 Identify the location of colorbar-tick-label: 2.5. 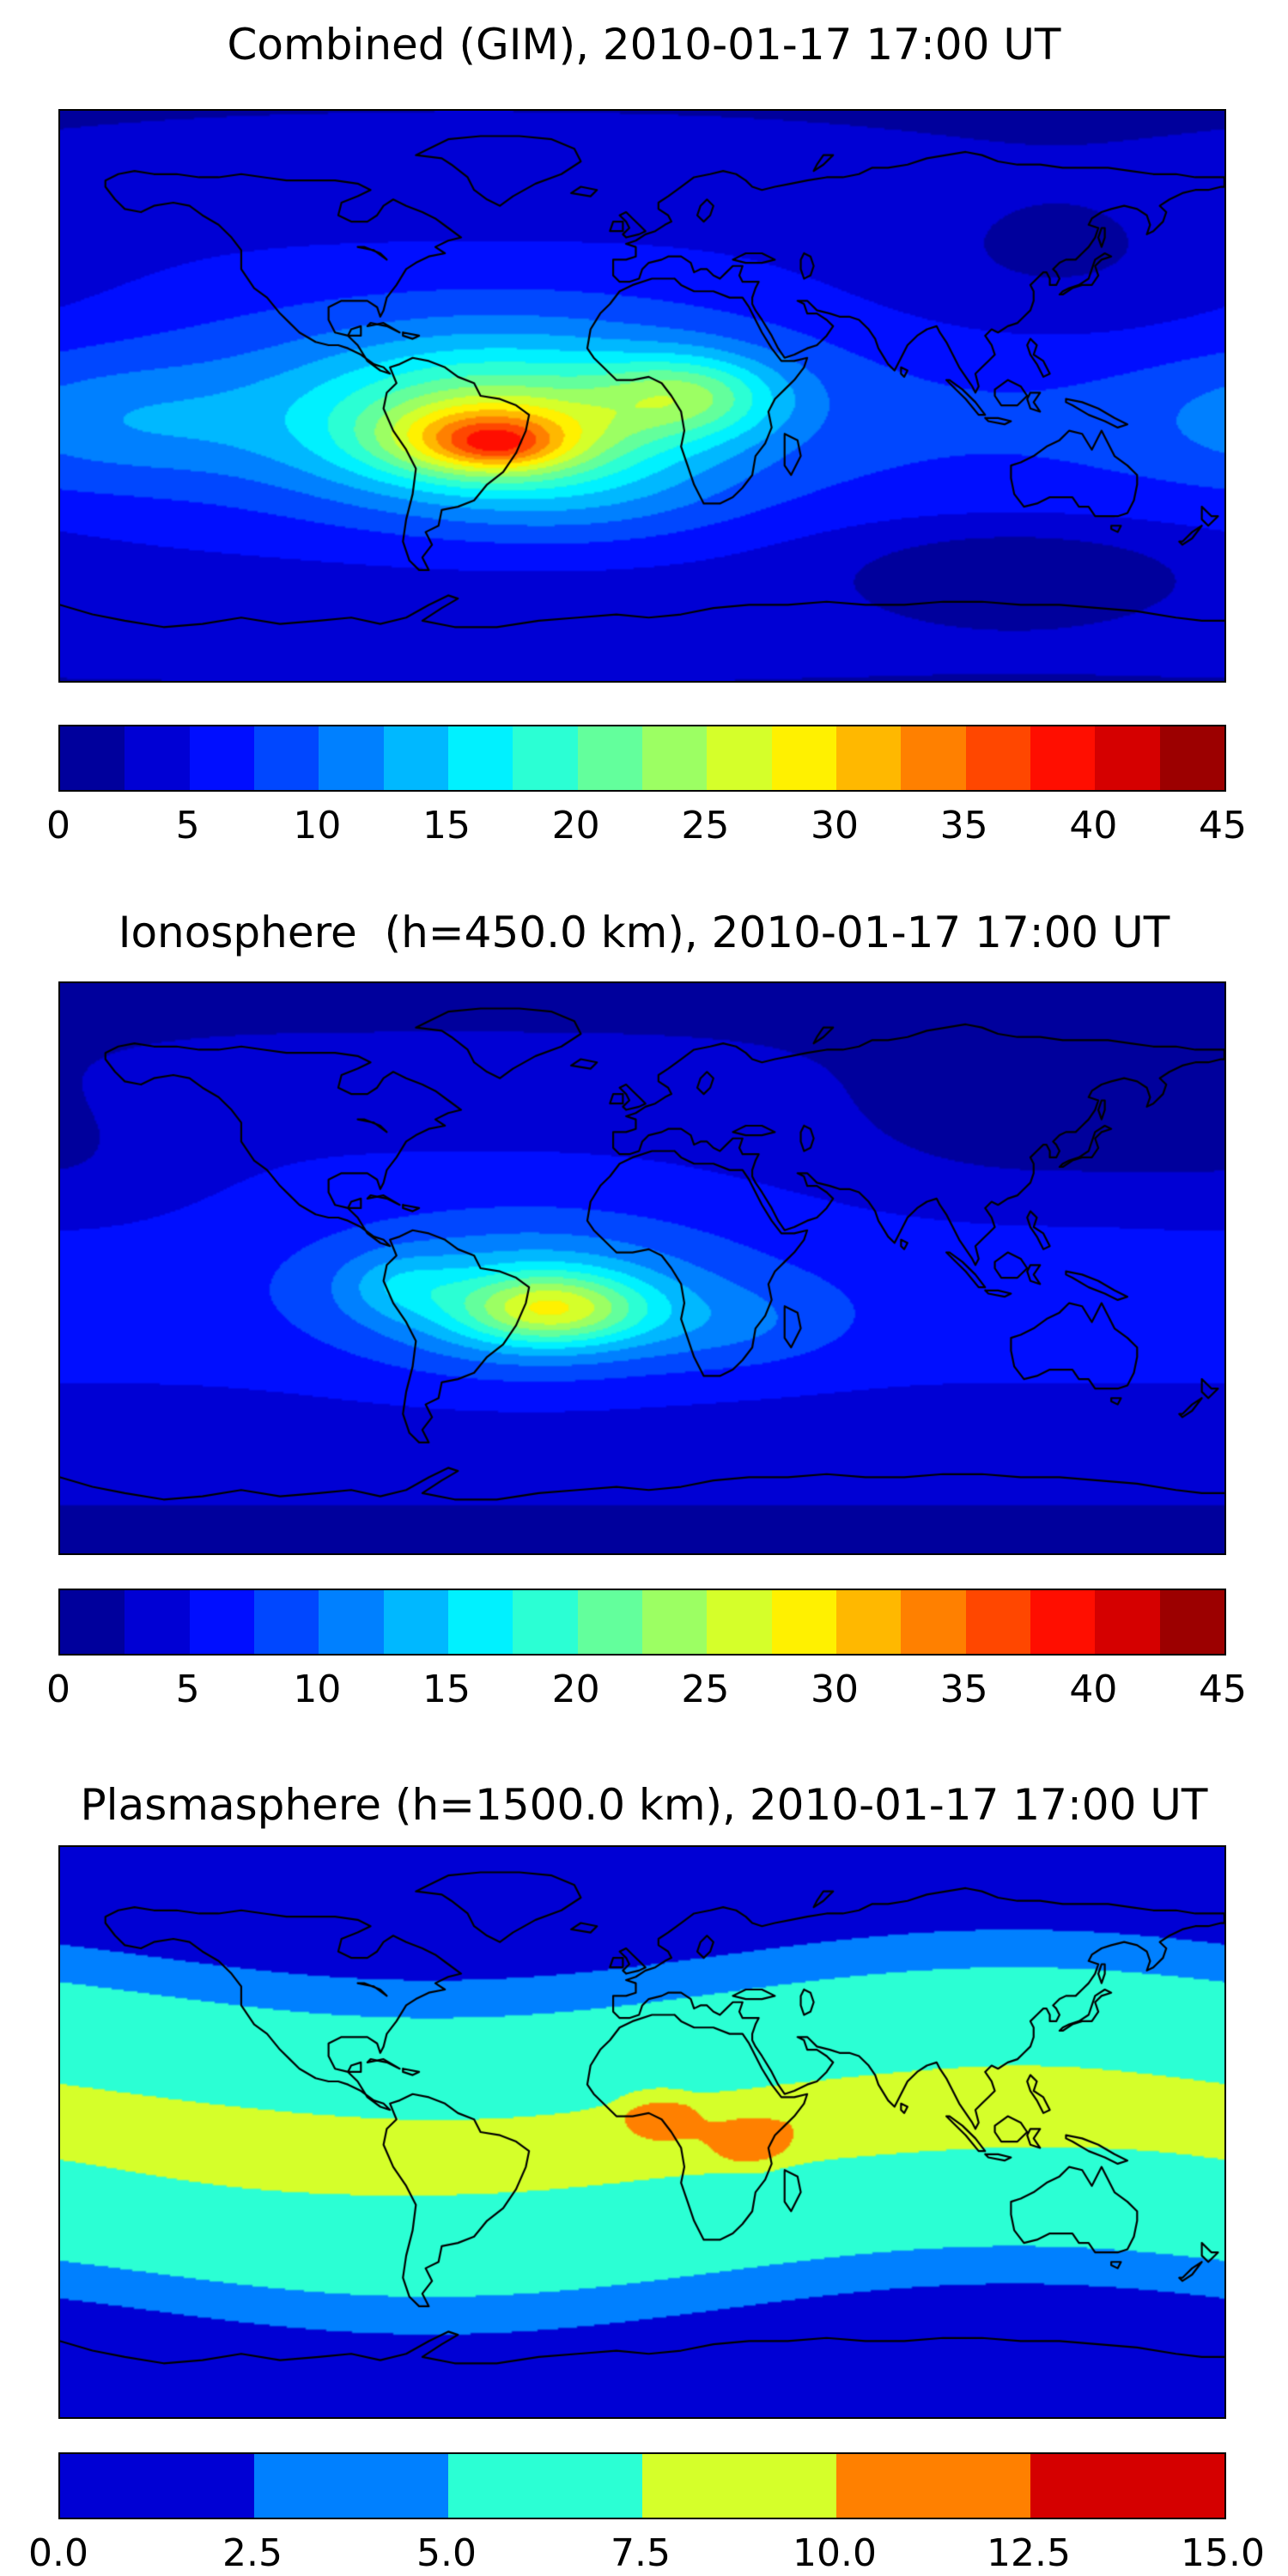
(252, 2553).